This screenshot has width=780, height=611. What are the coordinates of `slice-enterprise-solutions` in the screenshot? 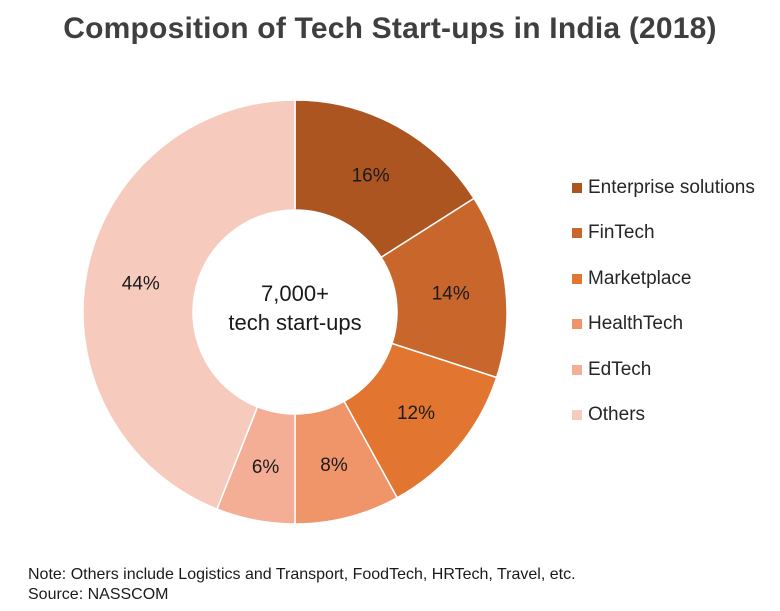 It's located at (385, 179).